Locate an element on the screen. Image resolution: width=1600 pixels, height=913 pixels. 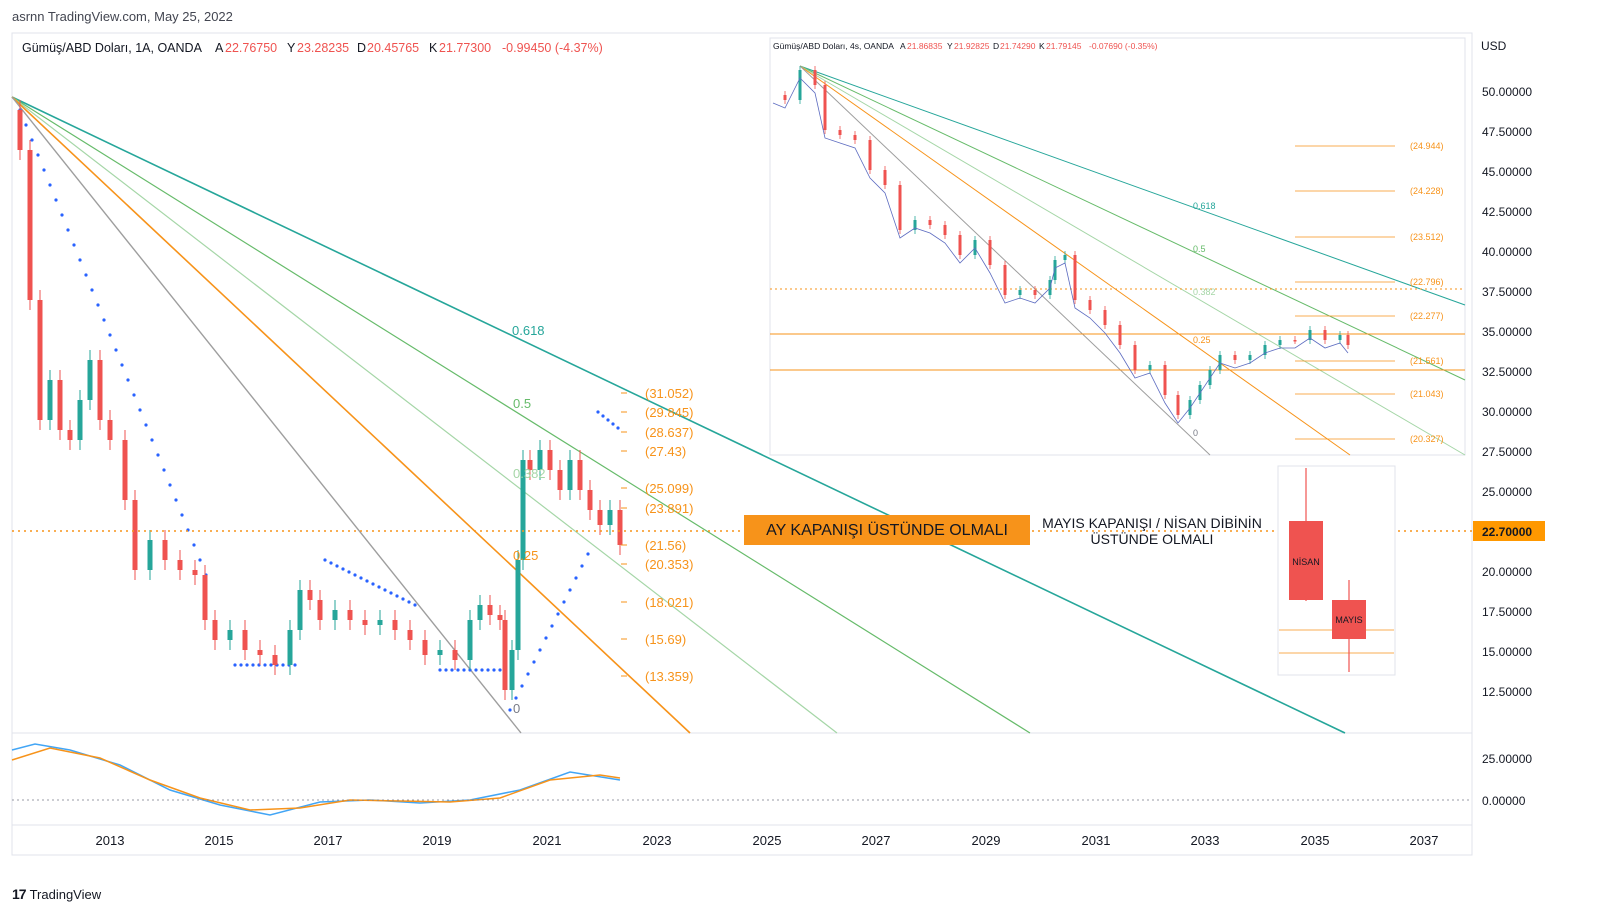
inset-legend-open-label: A is located at coordinates (903, 46).